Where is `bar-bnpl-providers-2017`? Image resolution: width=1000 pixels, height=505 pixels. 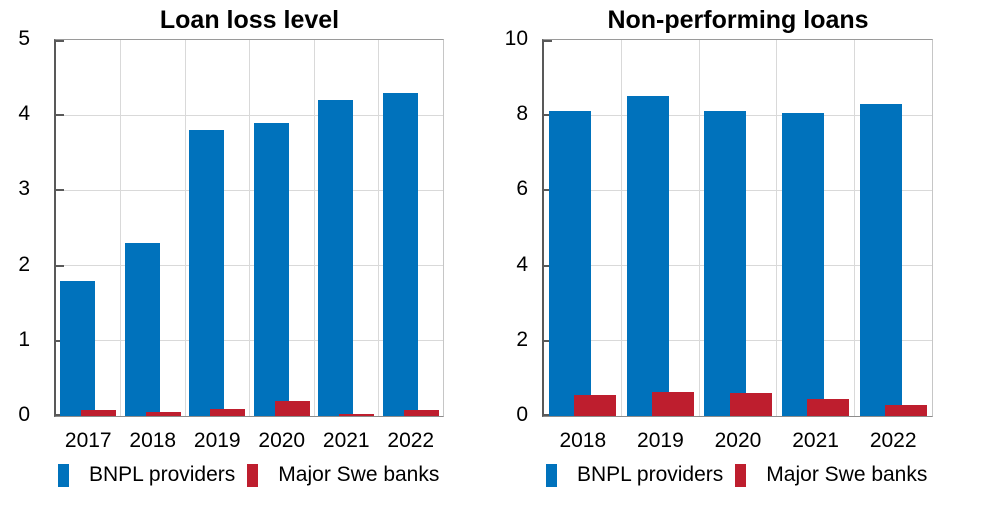
bar-bnpl-providers-2017 is located at coordinates (78, 348).